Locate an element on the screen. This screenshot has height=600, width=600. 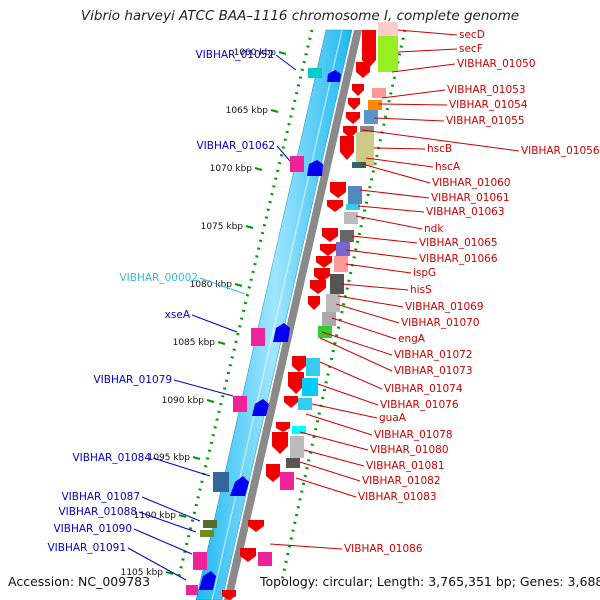
gene-label-left: VIBHAR_01091 is located at coordinates (86, 548).